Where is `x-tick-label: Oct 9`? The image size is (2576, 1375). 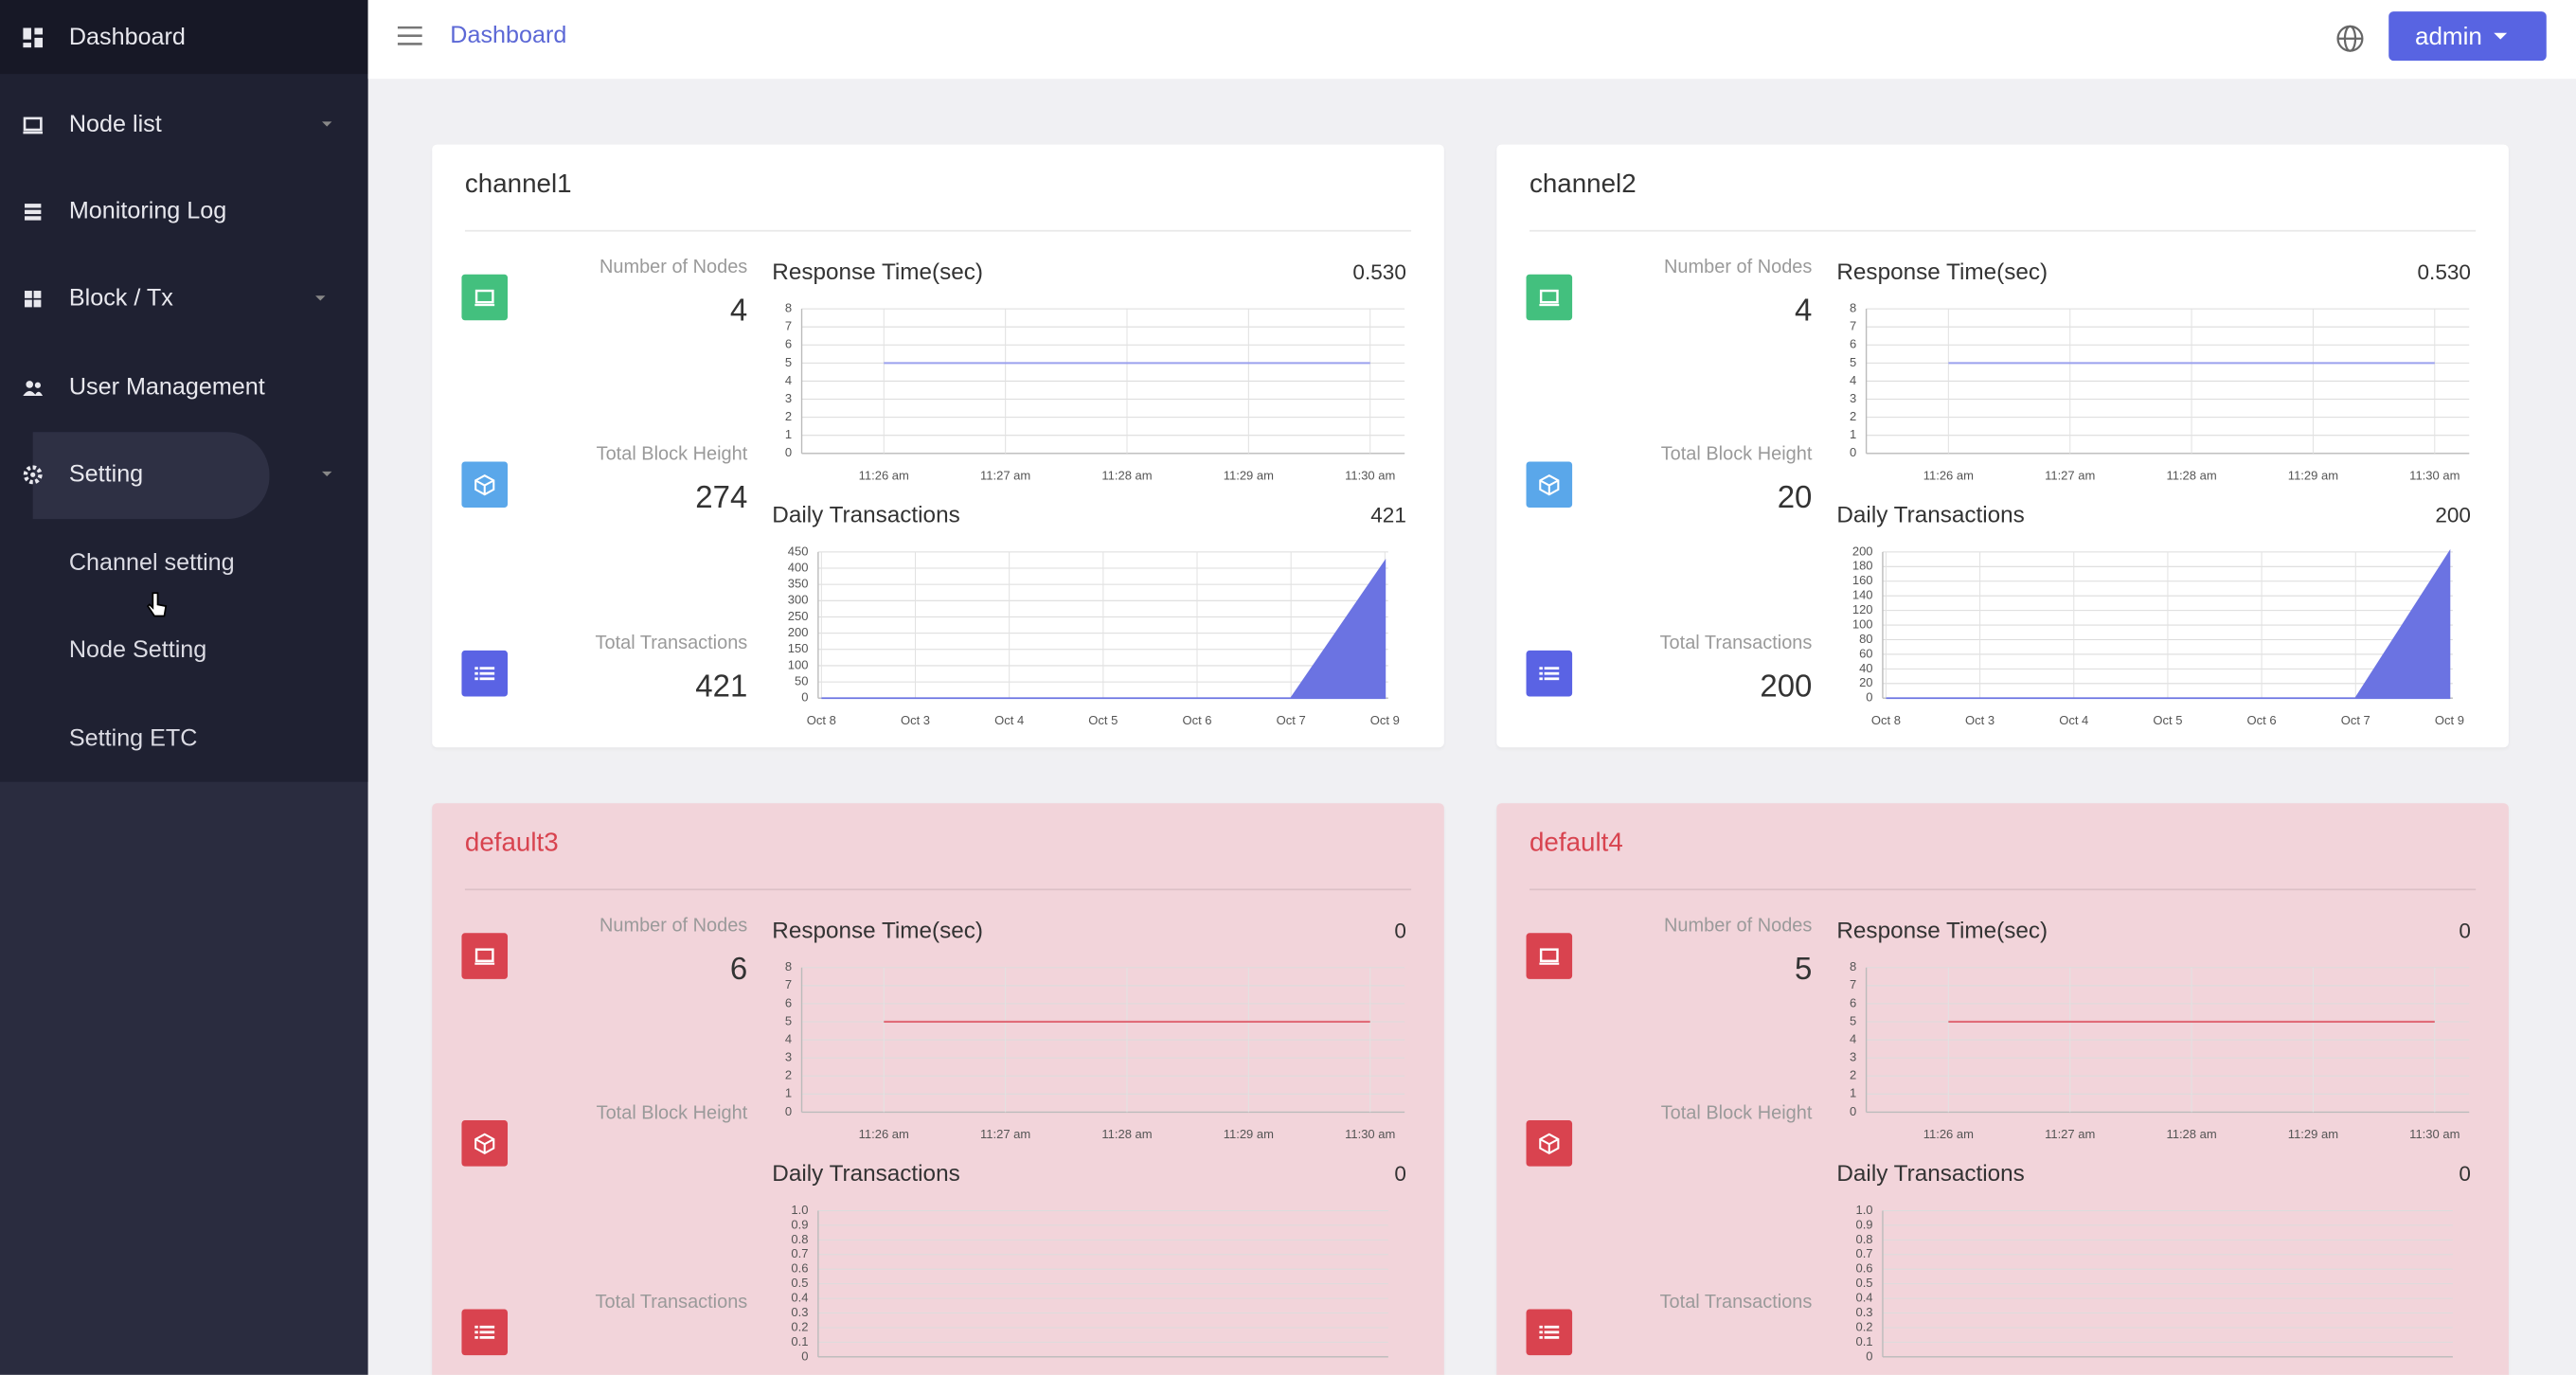 x-tick-label: Oct 9 is located at coordinates (1385, 720).